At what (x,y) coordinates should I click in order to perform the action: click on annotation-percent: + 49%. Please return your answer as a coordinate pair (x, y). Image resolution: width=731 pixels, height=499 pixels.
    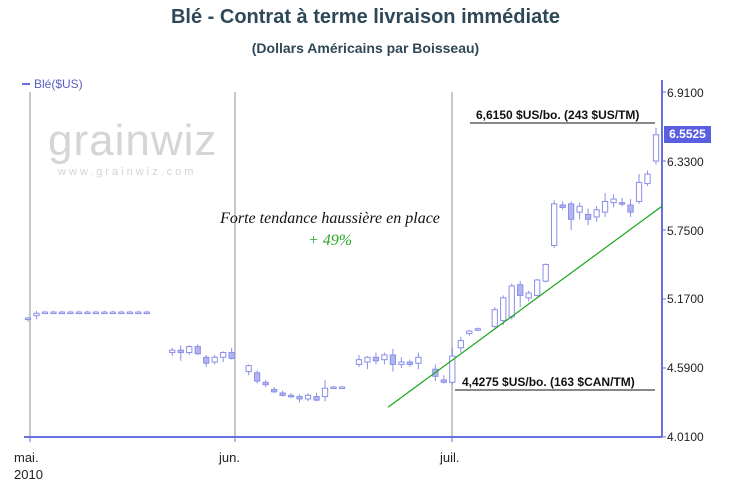
    Looking at the image, I should click on (330, 240).